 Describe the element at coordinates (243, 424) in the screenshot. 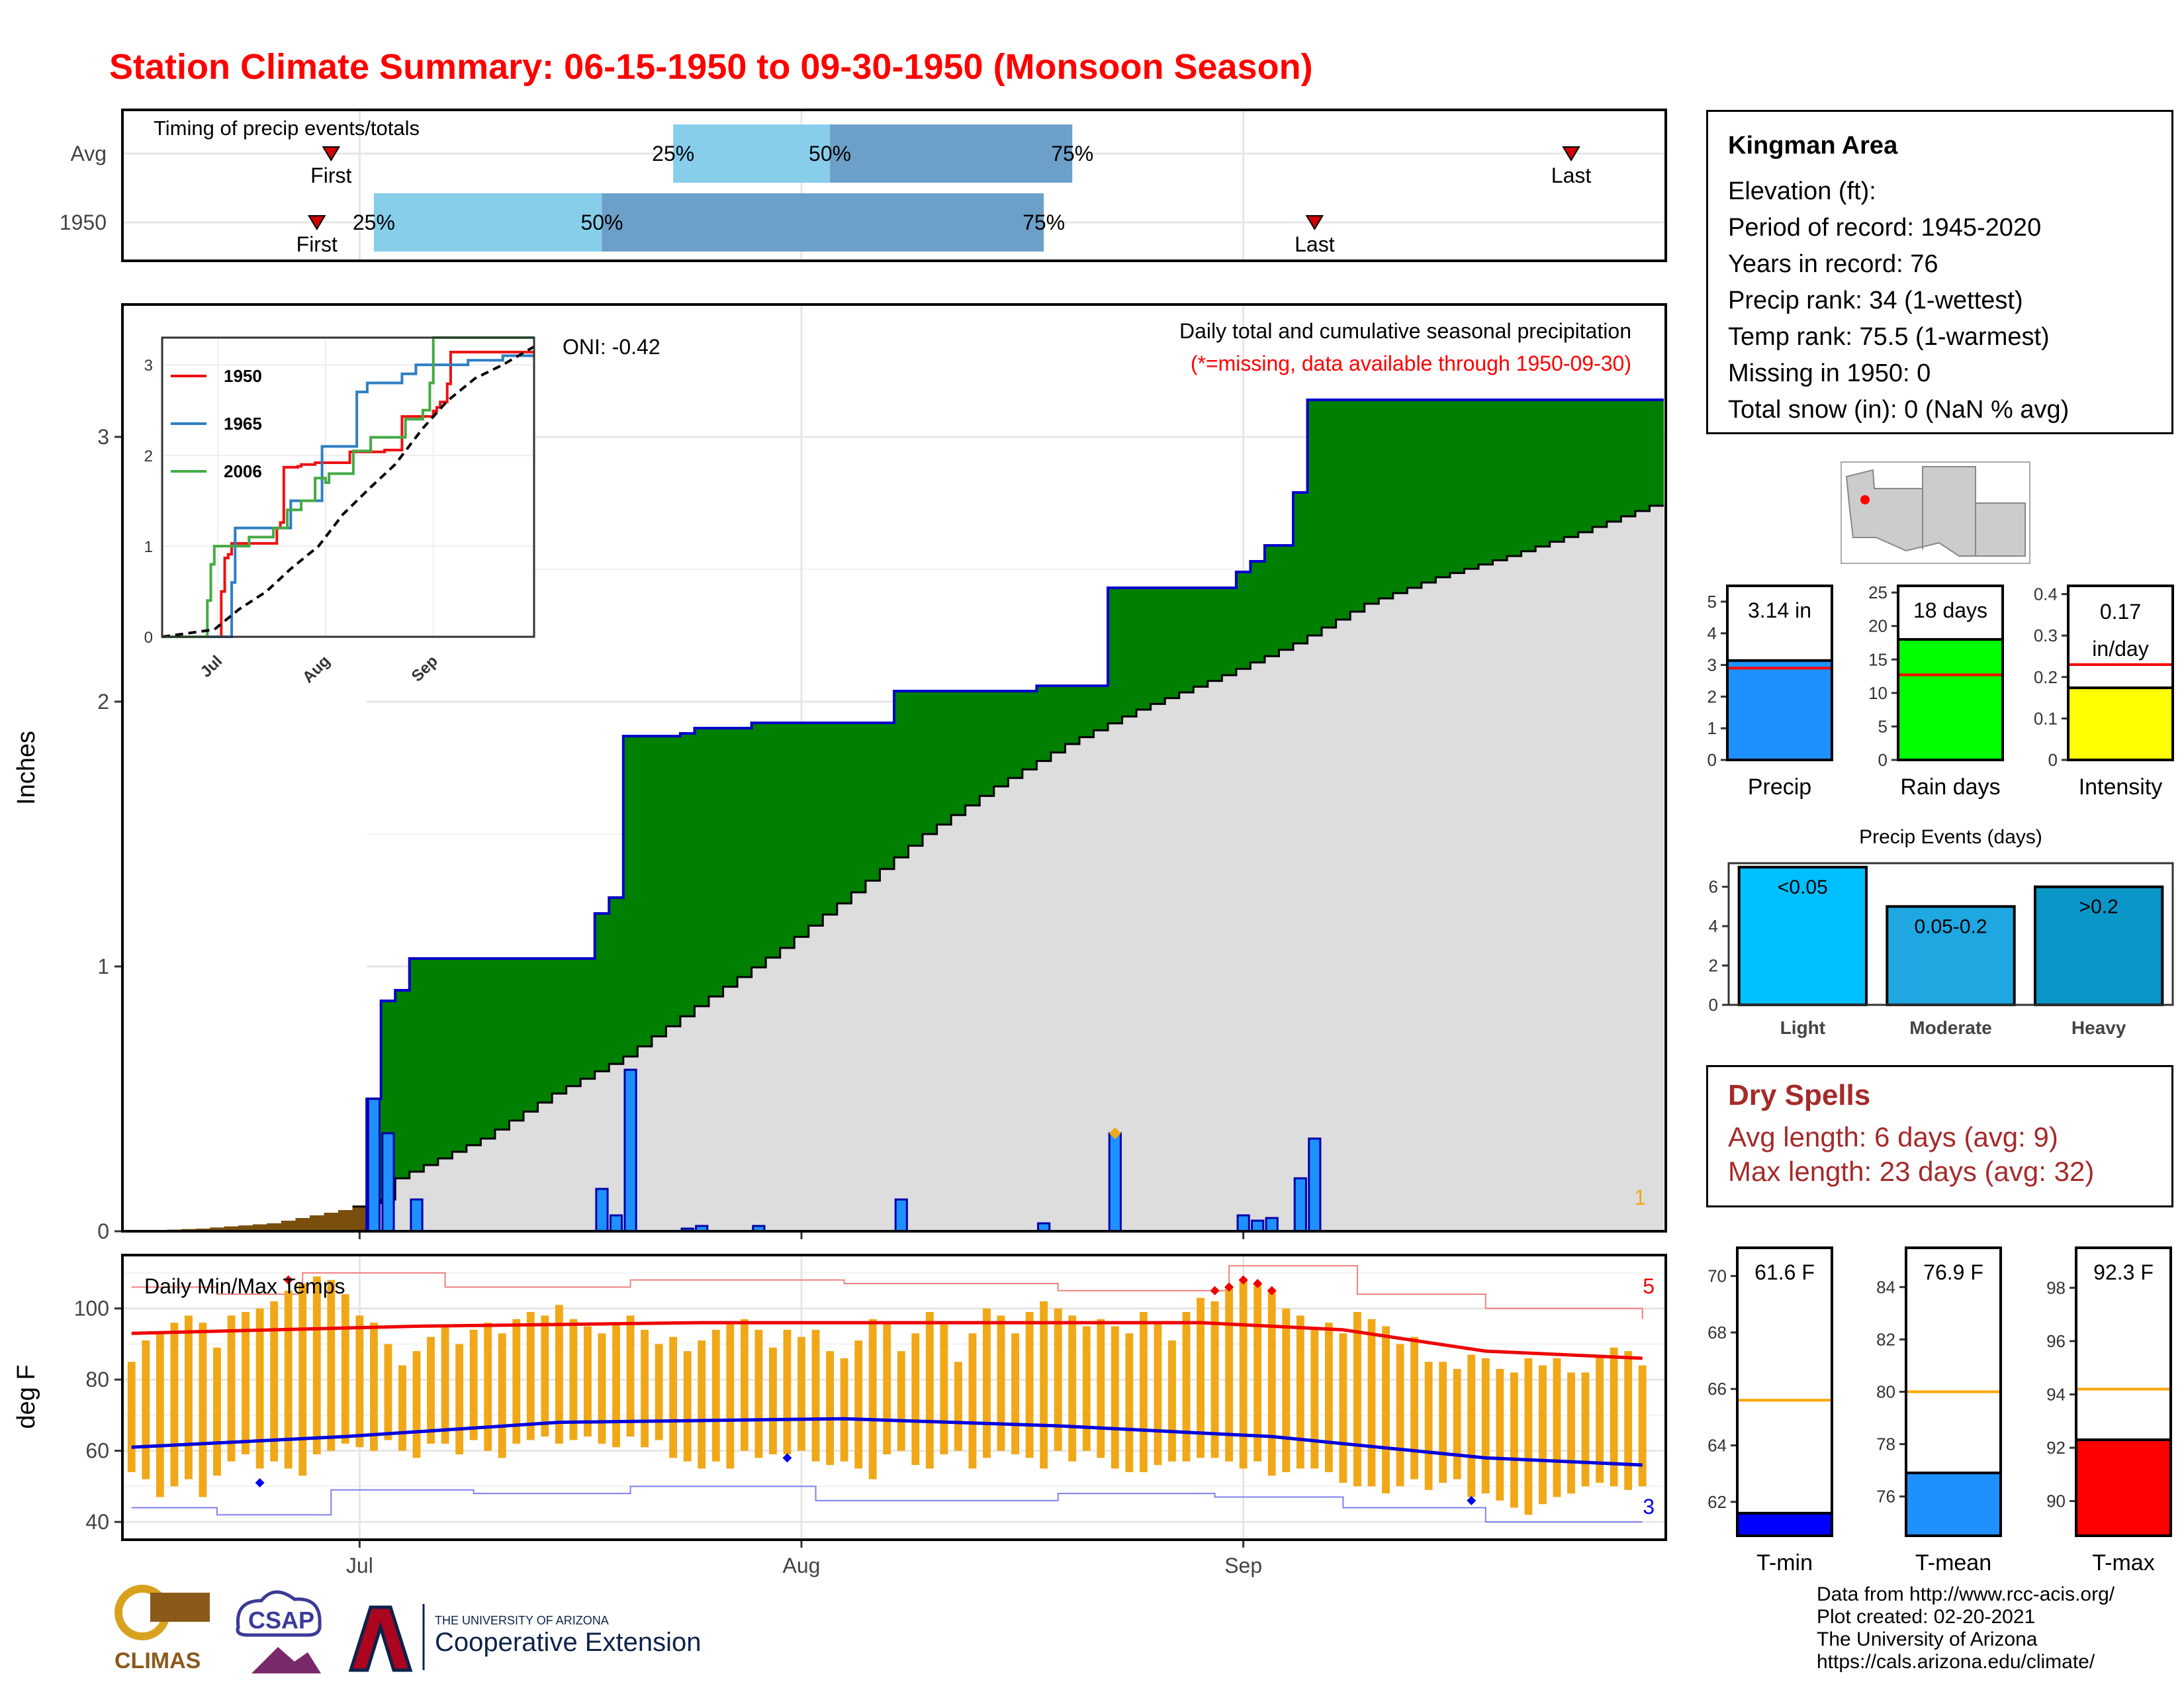

I see `inset-legend-label: 1965` at that location.